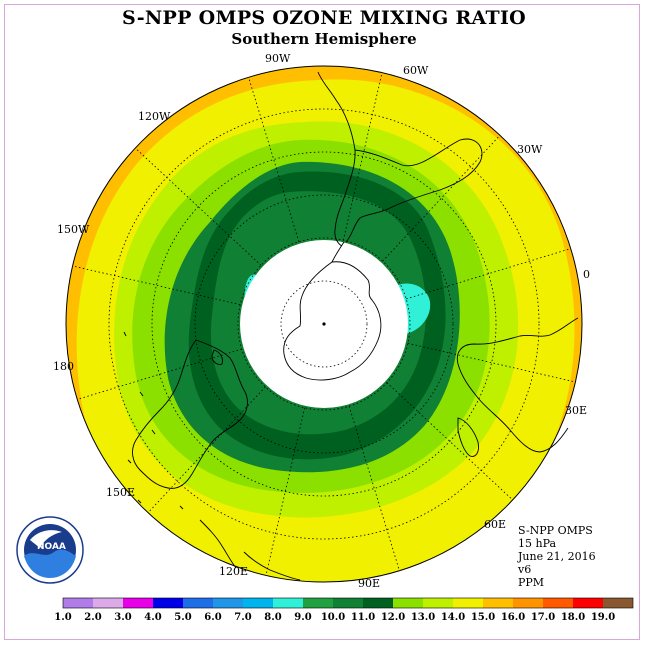  Describe the element at coordinates (573, 617) in the screenshot. I see `colorbar-tick-label: 18.0` at that location.